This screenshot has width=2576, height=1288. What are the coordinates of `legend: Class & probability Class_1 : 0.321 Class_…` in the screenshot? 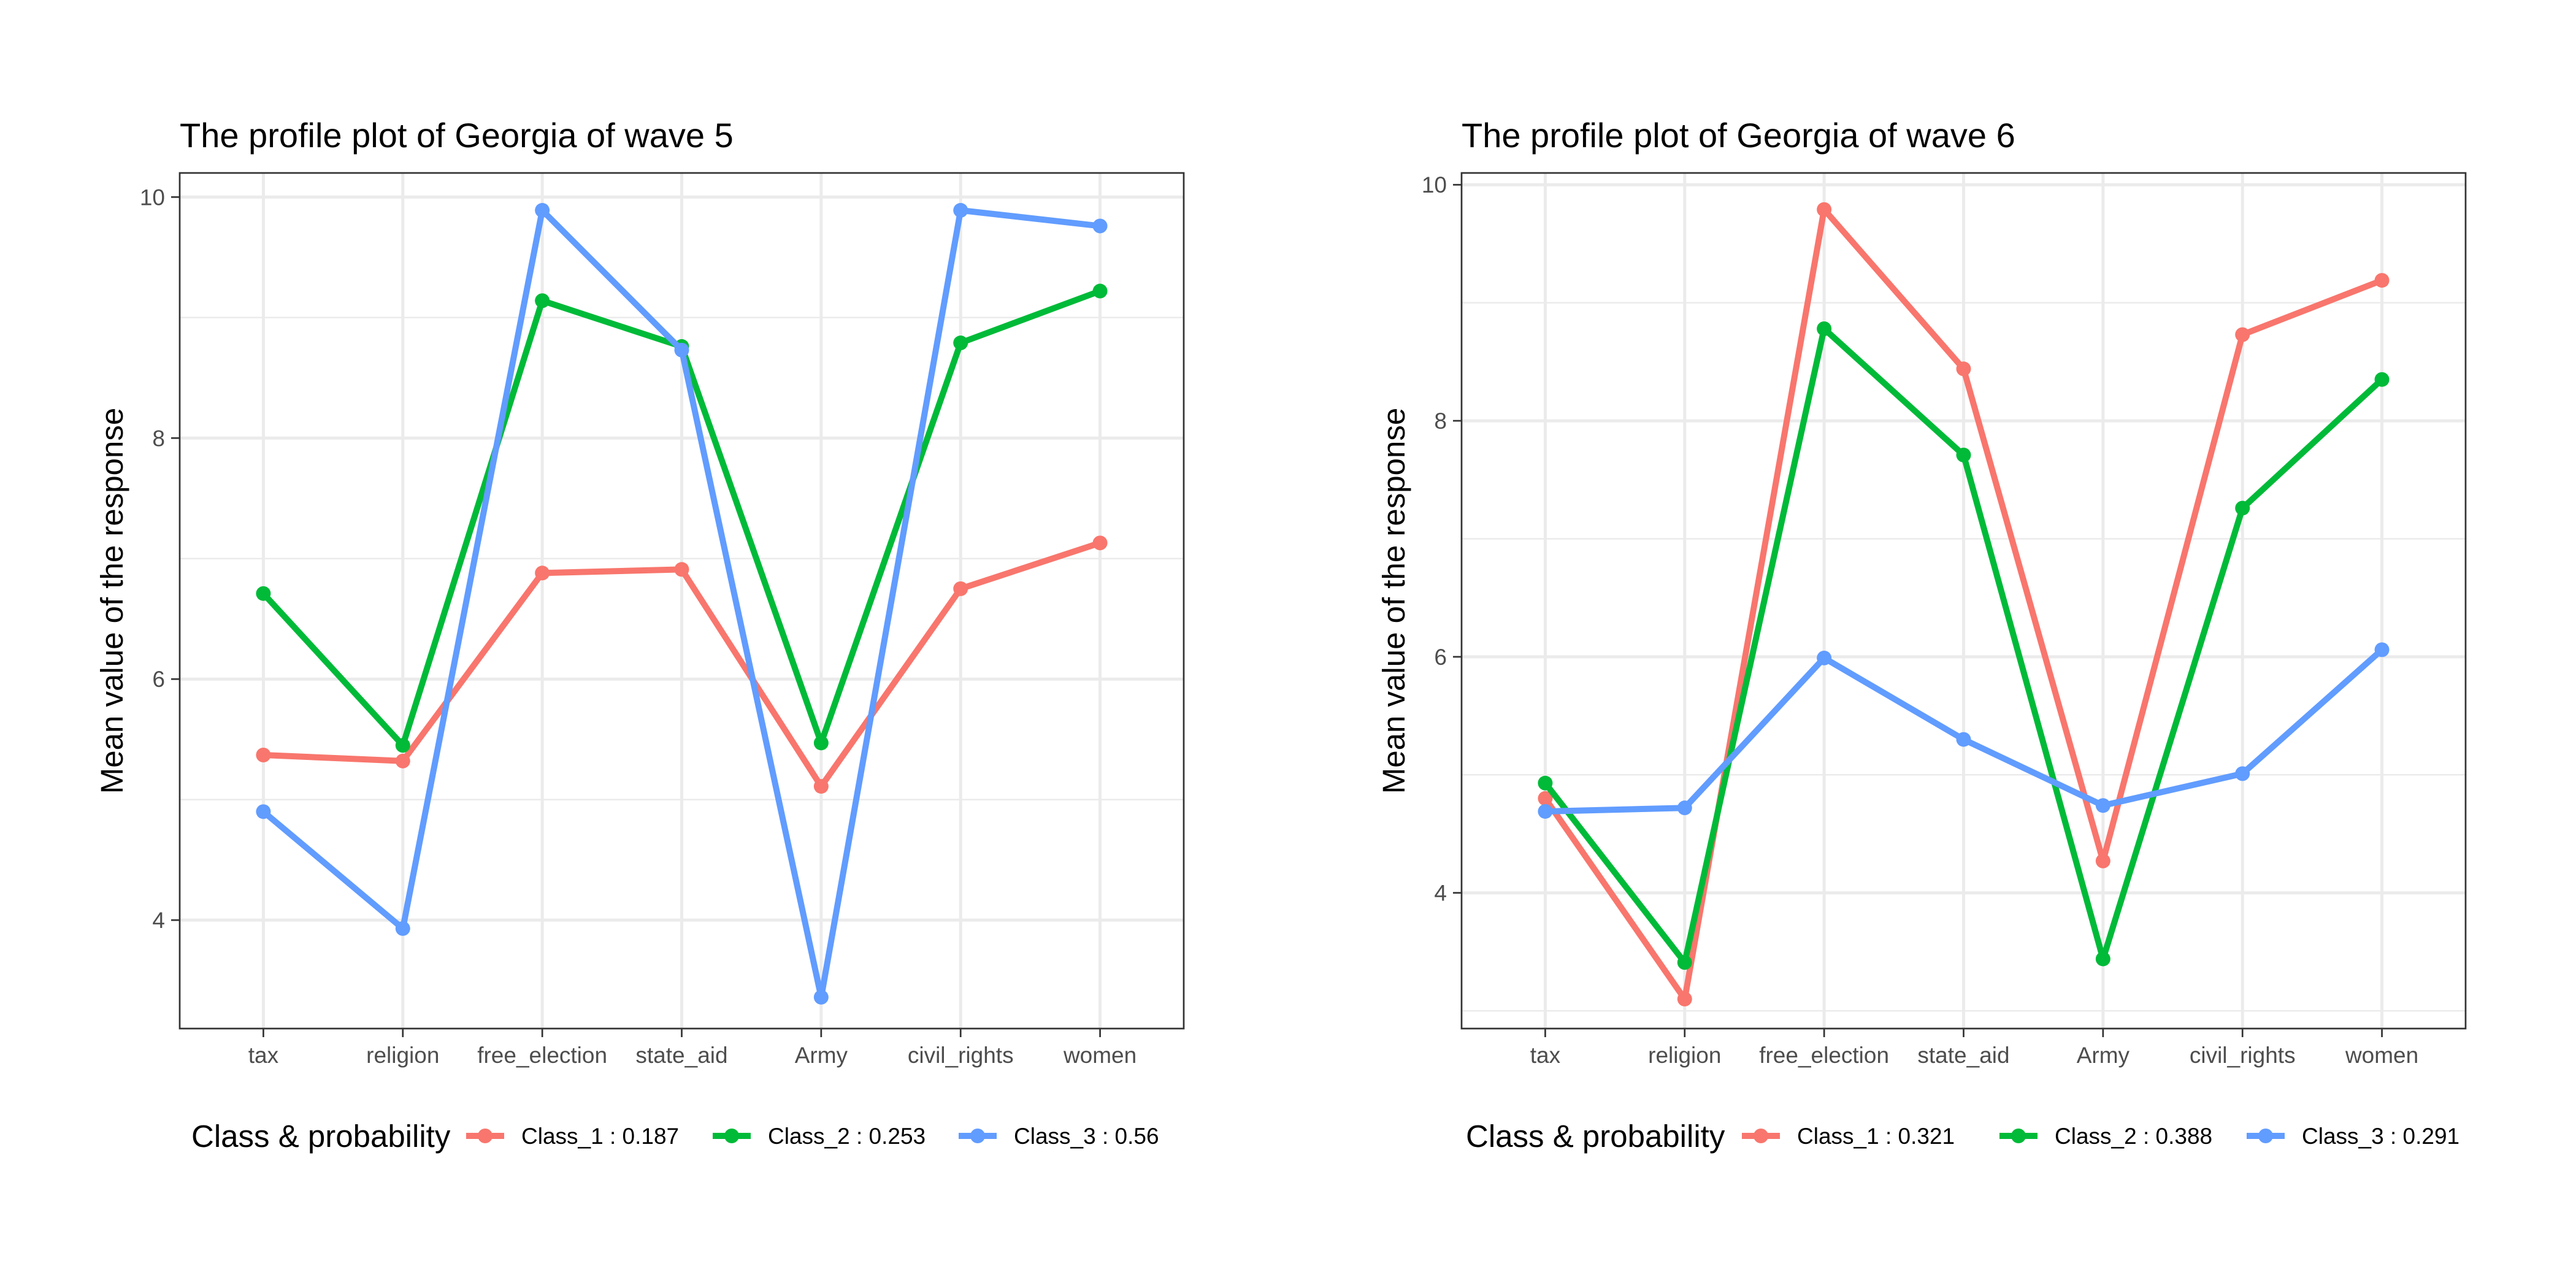 It's located at (1962, 1136).